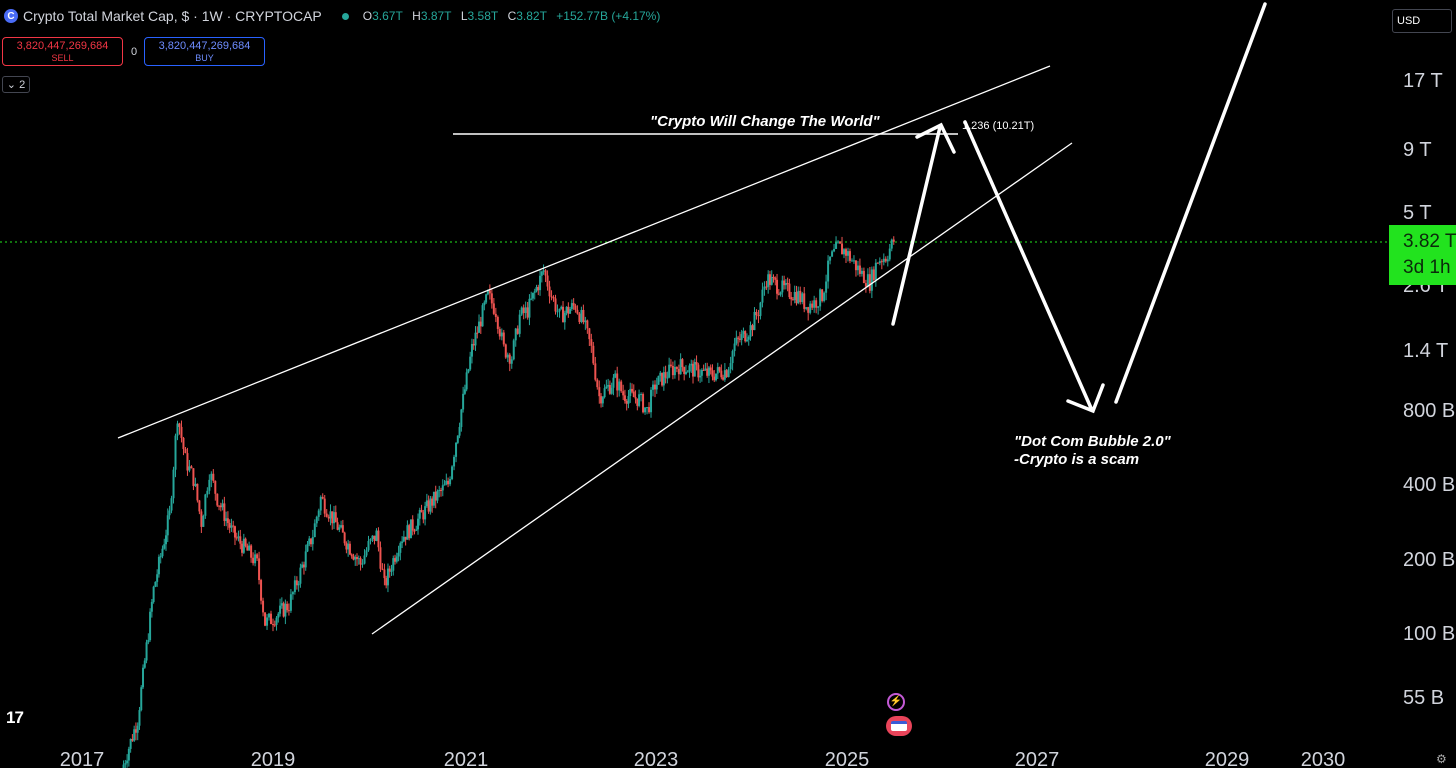 Image resolution: width=1456 pixels, height=768 pixels. I want to click on symbol-logo-icon: C, so click(11, 16).